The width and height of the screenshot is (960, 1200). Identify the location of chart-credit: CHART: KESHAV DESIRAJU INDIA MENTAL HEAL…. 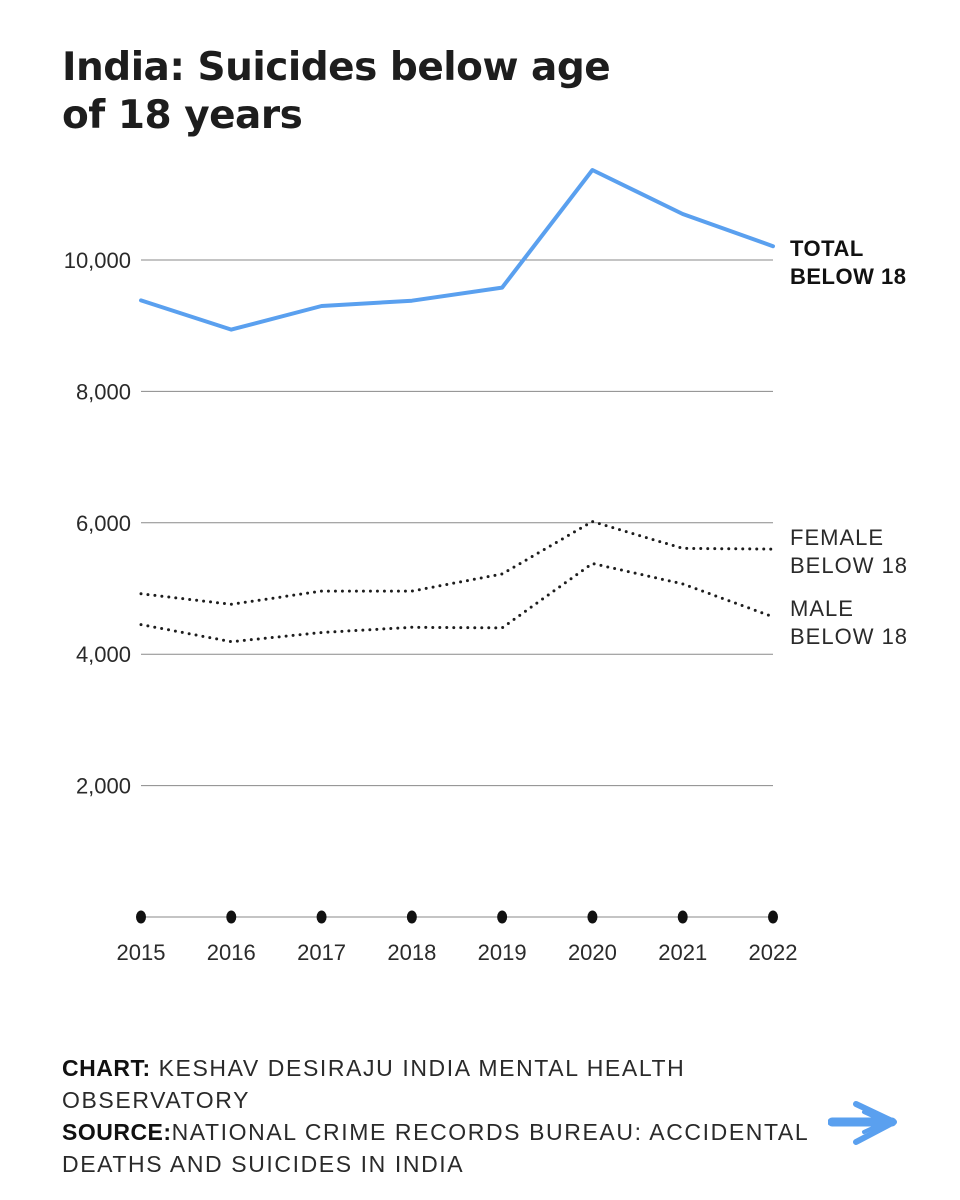
(447, 1084).